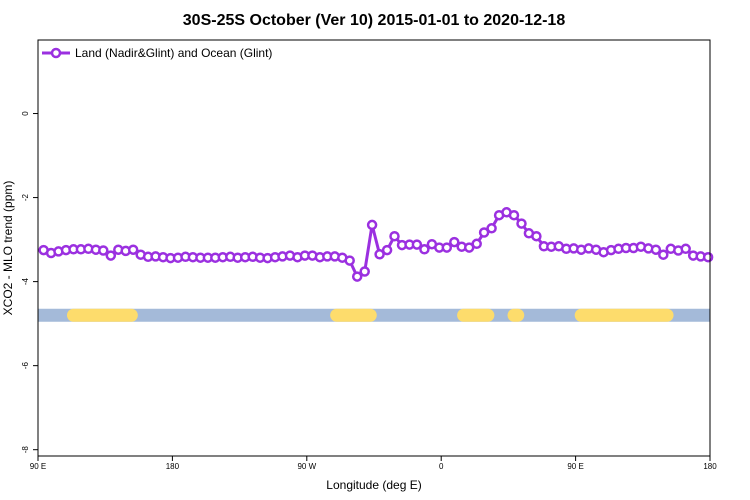 The height and width of the screenshot is (500, 750). I want to click on y-tick-label: -8, so click(25, 450).